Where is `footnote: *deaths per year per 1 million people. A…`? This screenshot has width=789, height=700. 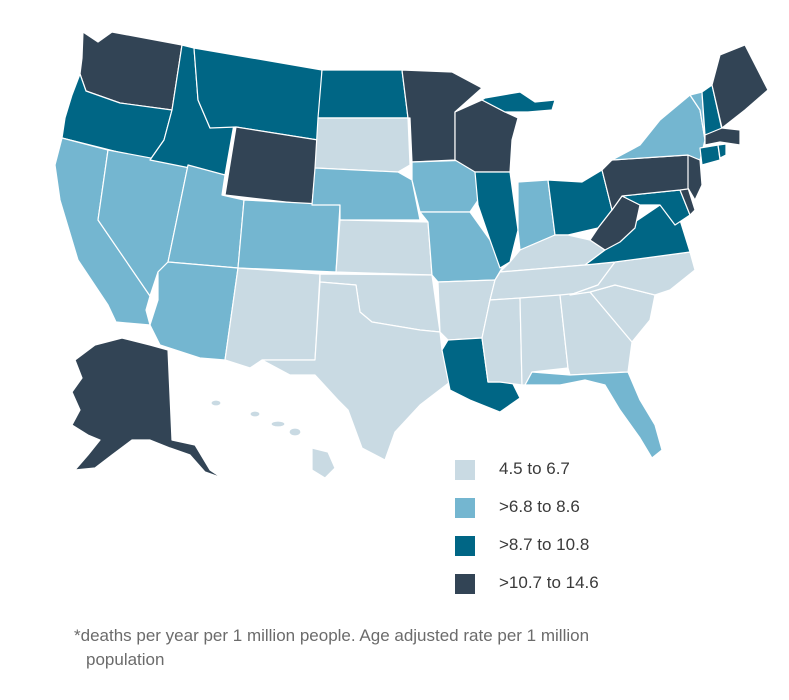 footnote: *deaths per year per 1 million people. A… is located at coordinates (414, 648).